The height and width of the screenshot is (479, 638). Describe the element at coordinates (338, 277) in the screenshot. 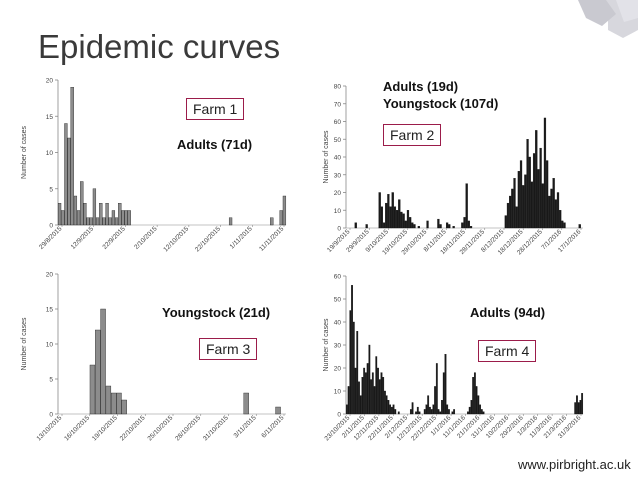

I see `farm4-ytick-label: 60` at that location.